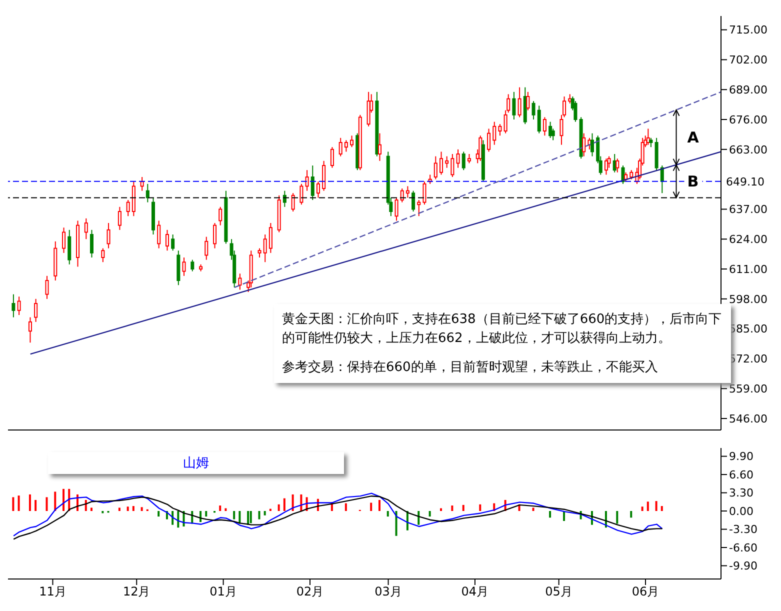  Describe the element at coordinates (646, 591) in the screenshot. I see `x-tick-label: 06月` at that location.